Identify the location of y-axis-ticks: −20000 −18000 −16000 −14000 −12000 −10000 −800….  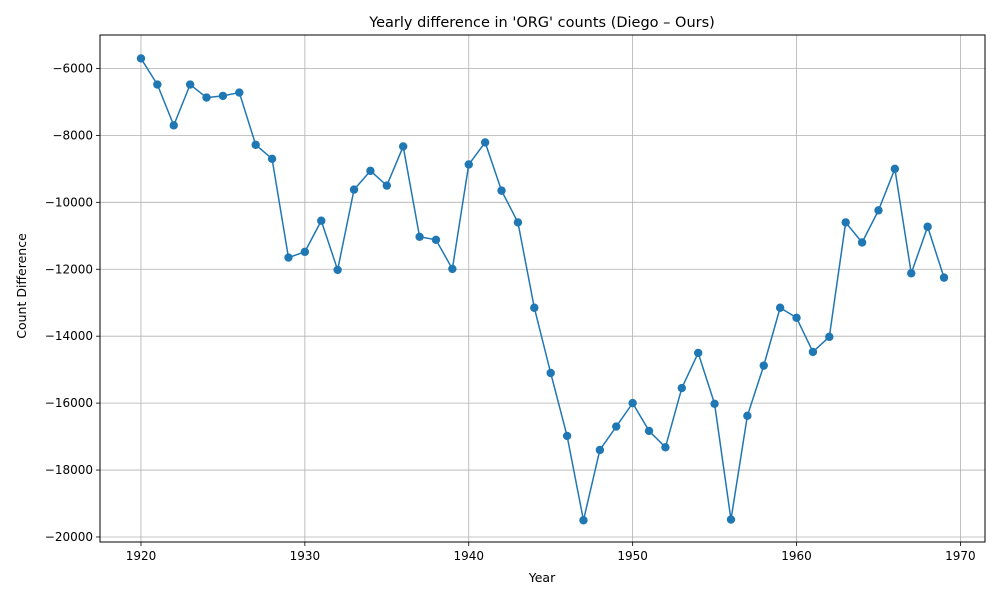
(72, 302).